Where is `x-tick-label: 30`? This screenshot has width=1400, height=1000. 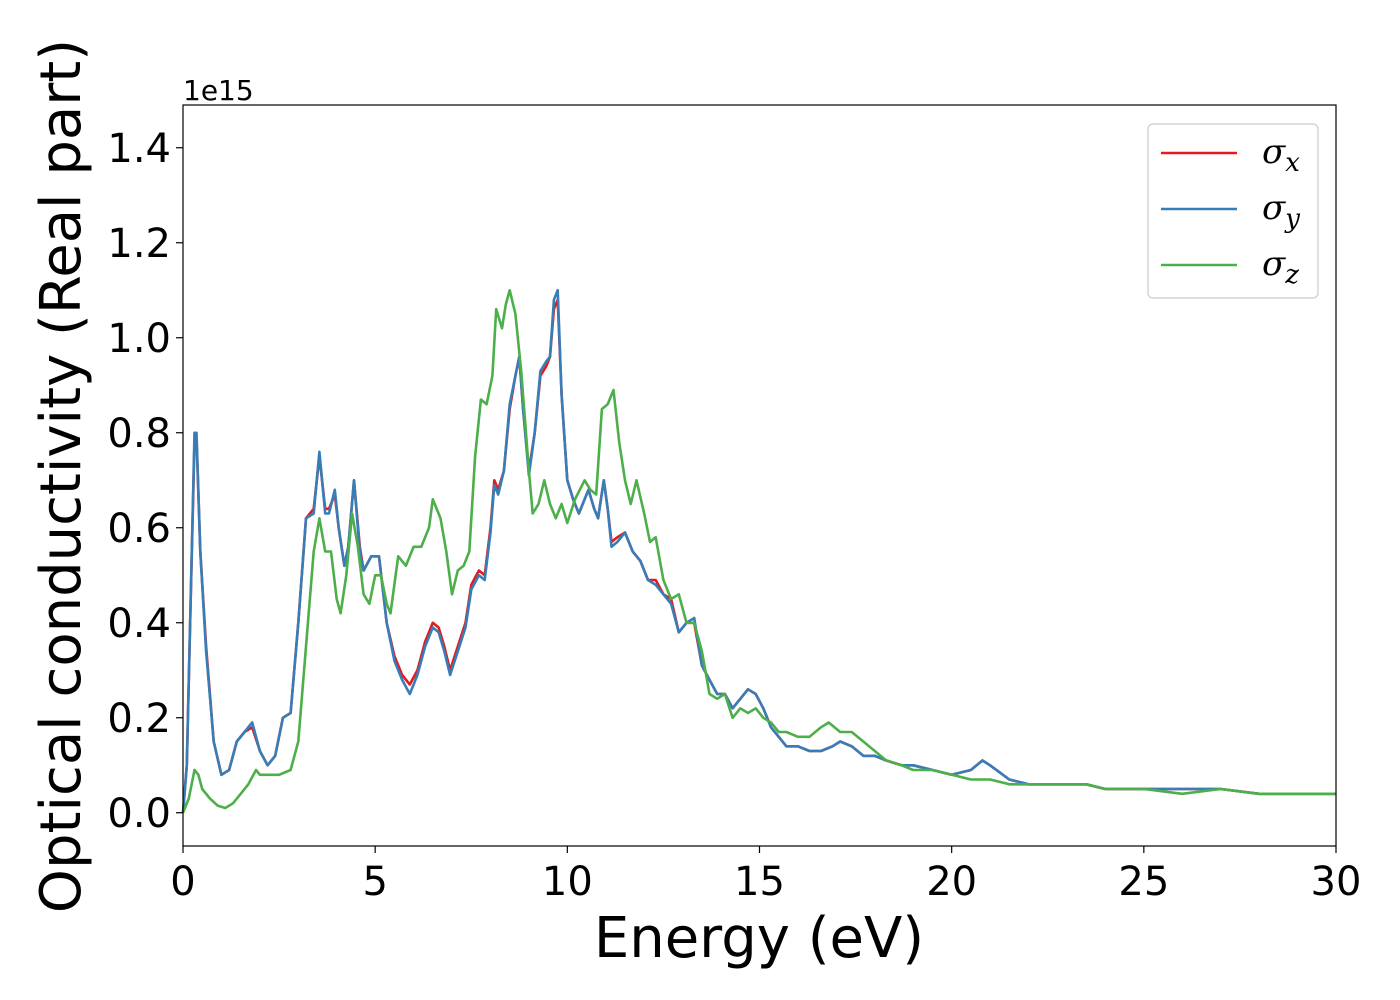 x-tick-label: 30 is located at coordinates (1336, 882).